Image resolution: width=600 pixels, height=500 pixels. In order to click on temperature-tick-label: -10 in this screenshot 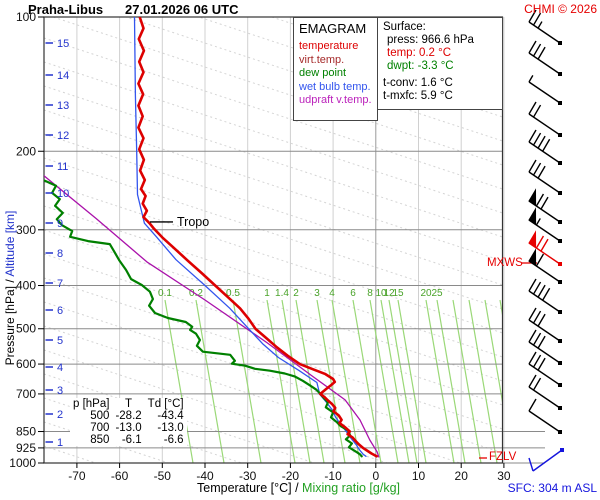, I will do `click(333, 476)`.